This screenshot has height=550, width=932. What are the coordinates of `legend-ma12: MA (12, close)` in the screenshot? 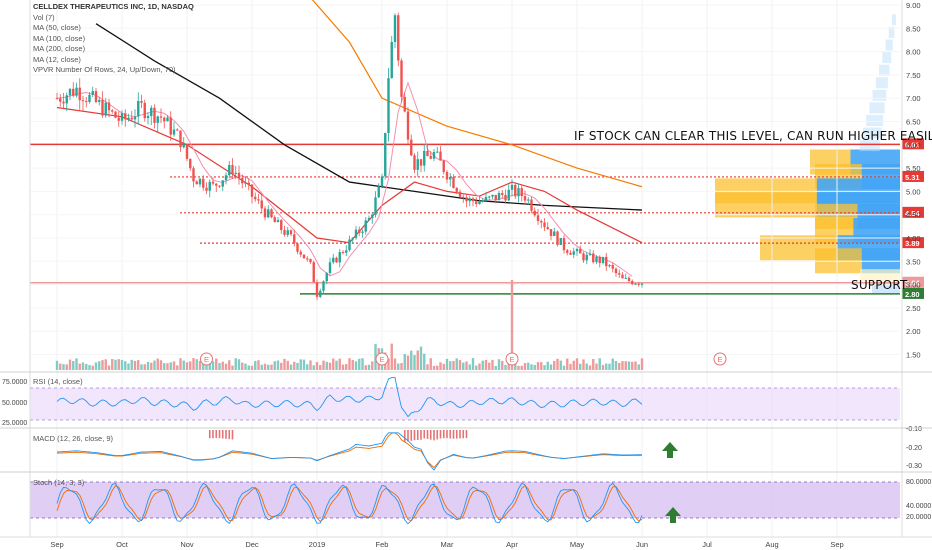 It's located at (57, 59).